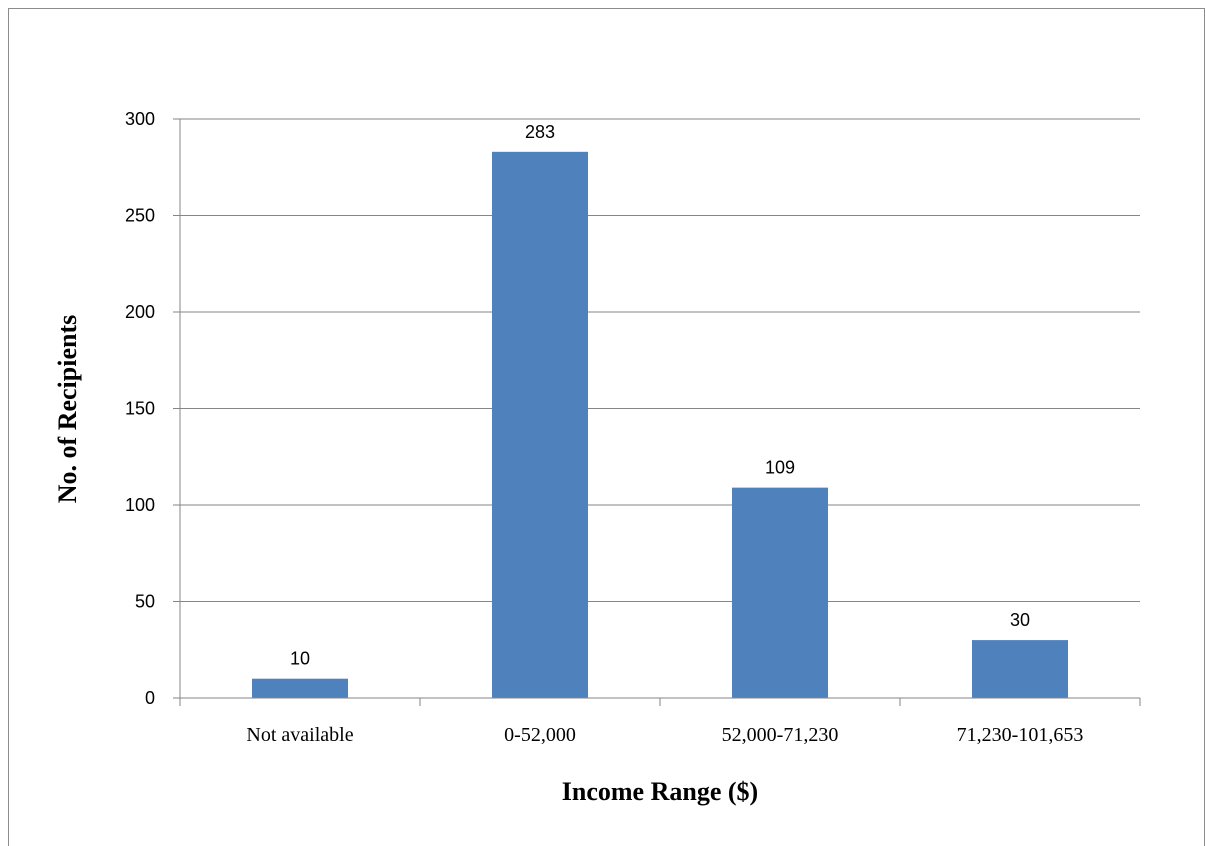 Image resolution: width=1205 pixels, height=846 pixels. Describe the element at coordinates (1020, 735) in the screenshot. I see `x-tick-label: 71,230-101,653` at that location.